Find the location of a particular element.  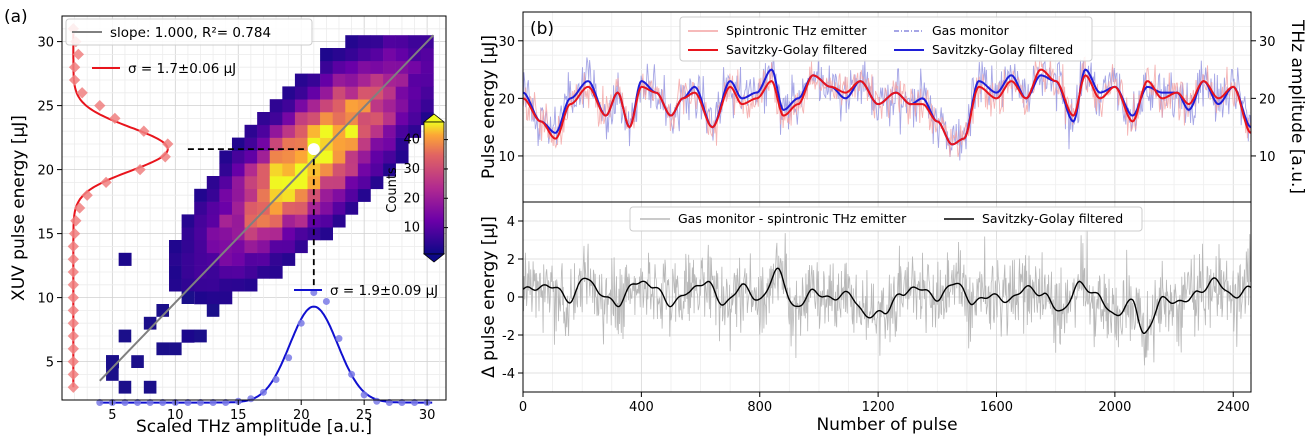

y-tick-label: 30 is located at coordinates (506, 42).